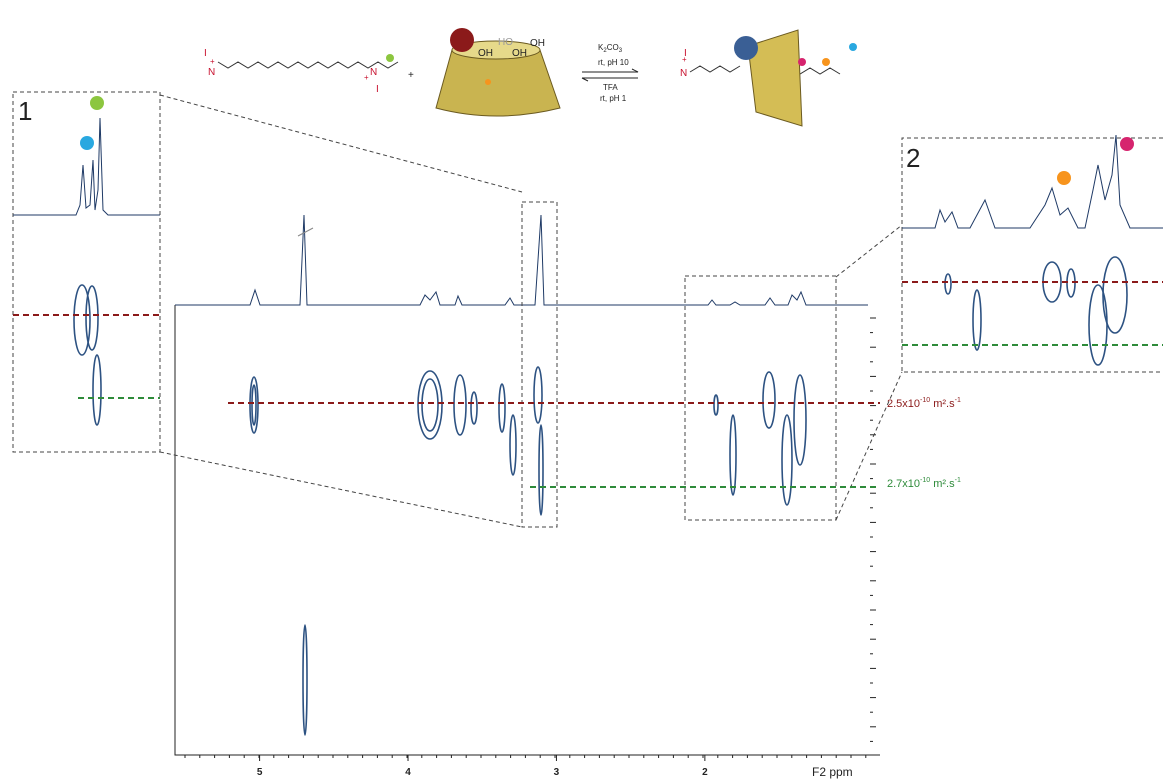  What do you see at coordinates (87, 355) in the screenshot?
I see `inset-1-contours` at bounding box center [87, 355].